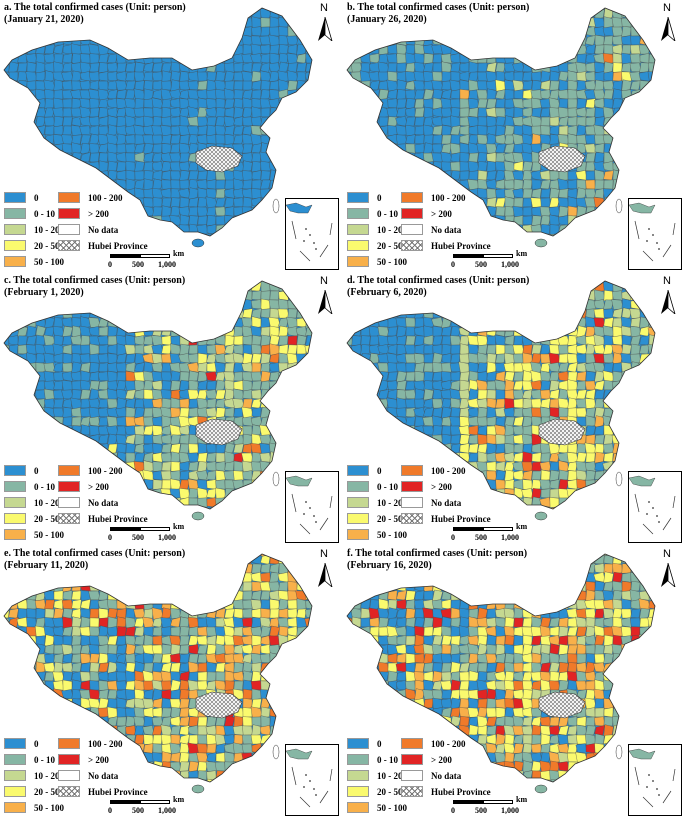  I want to click on scale-bar-graphic, so click(140, 529).